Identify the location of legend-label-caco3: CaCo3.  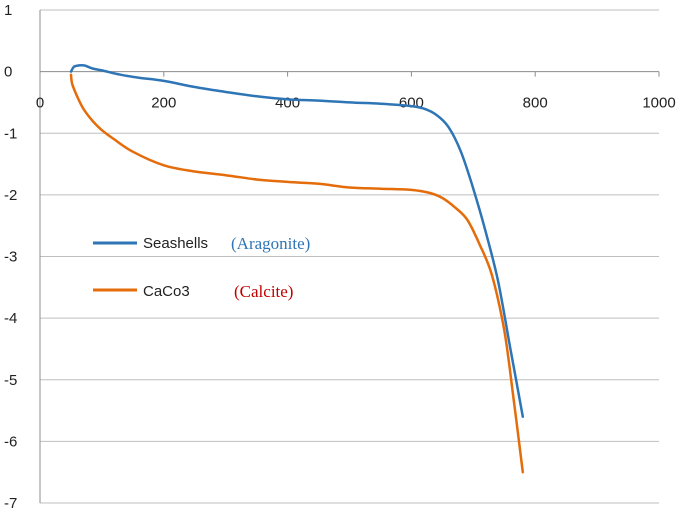
(166, 291).